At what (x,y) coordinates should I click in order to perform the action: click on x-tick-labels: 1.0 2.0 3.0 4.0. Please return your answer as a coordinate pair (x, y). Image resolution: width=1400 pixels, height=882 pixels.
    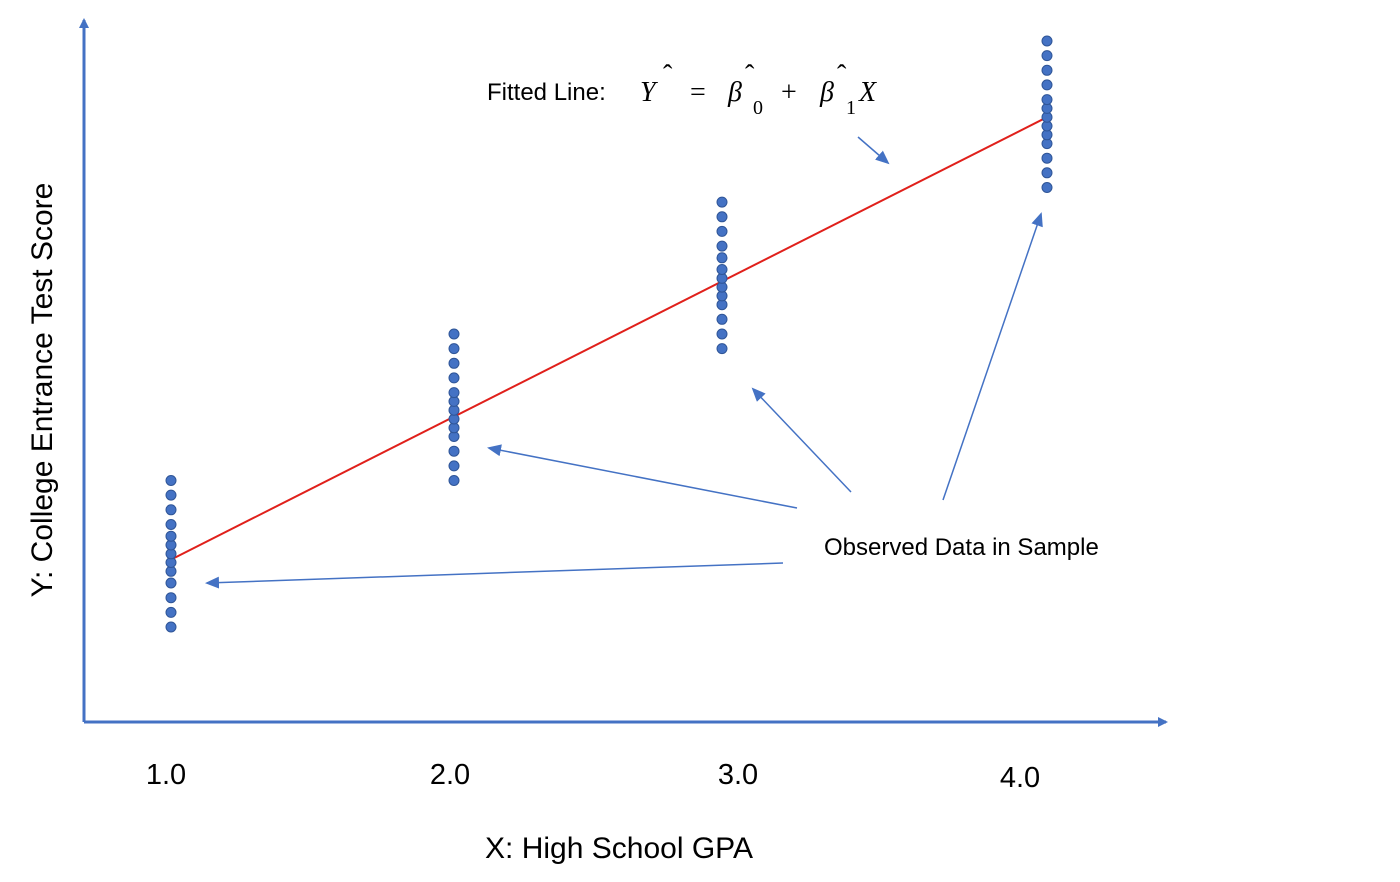
    Looking at the image, I should click on (593, 776).